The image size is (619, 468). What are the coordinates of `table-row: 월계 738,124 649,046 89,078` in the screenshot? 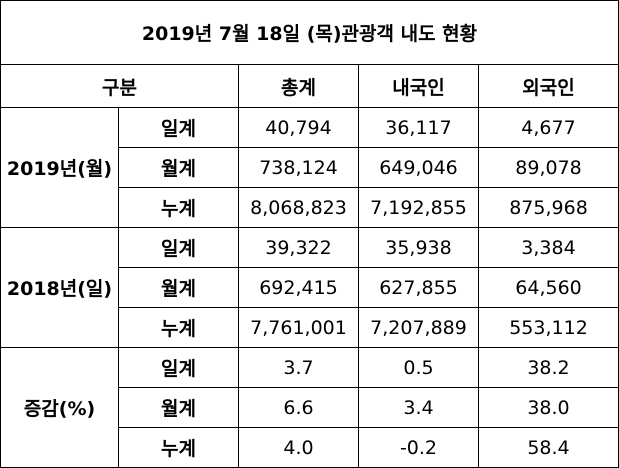 It's located at (310, 167).